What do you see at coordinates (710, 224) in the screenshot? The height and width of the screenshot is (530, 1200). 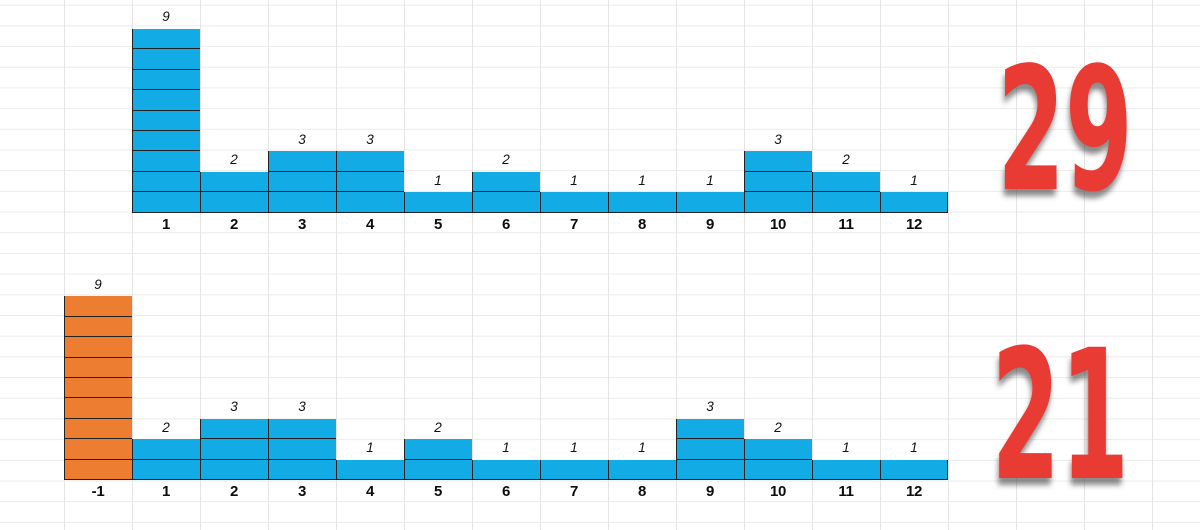 I see `axis-label-9: 9` at bounding box center [710, 224].